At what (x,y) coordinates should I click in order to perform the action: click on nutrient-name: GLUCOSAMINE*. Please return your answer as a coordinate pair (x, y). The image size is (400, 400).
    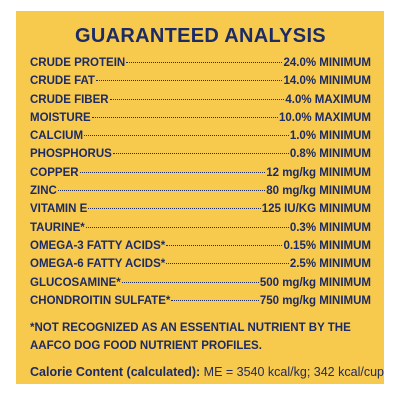
    Looking at the image, I should click on (75, 282).